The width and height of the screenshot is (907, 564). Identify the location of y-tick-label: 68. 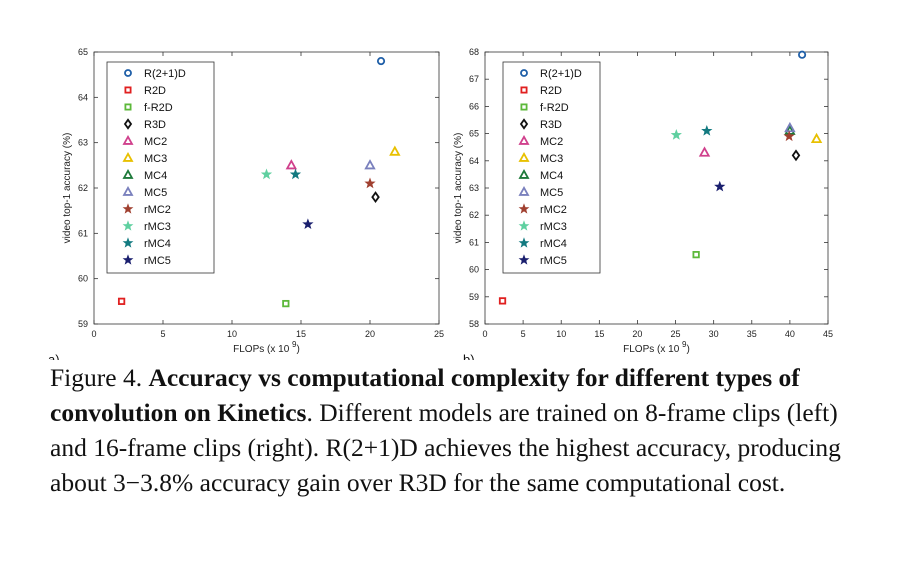
(474, 52).